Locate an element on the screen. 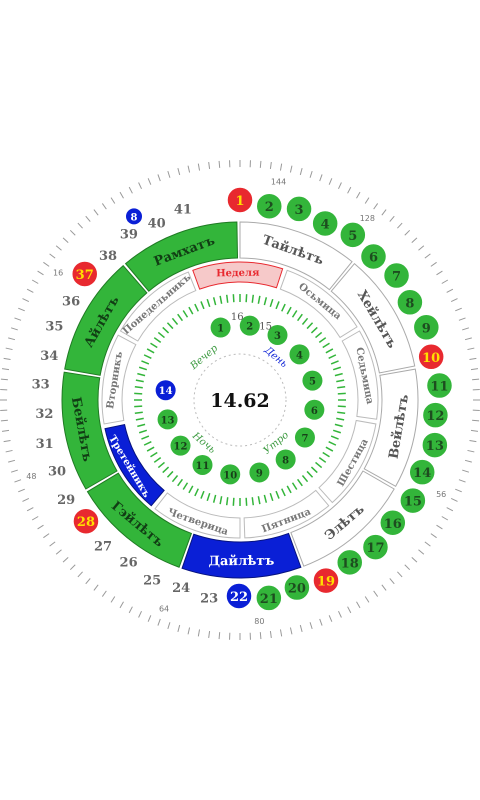 The height and width of the screenshot is (800, 480). day-41-label: 41 is located at coordinates (183, 209).